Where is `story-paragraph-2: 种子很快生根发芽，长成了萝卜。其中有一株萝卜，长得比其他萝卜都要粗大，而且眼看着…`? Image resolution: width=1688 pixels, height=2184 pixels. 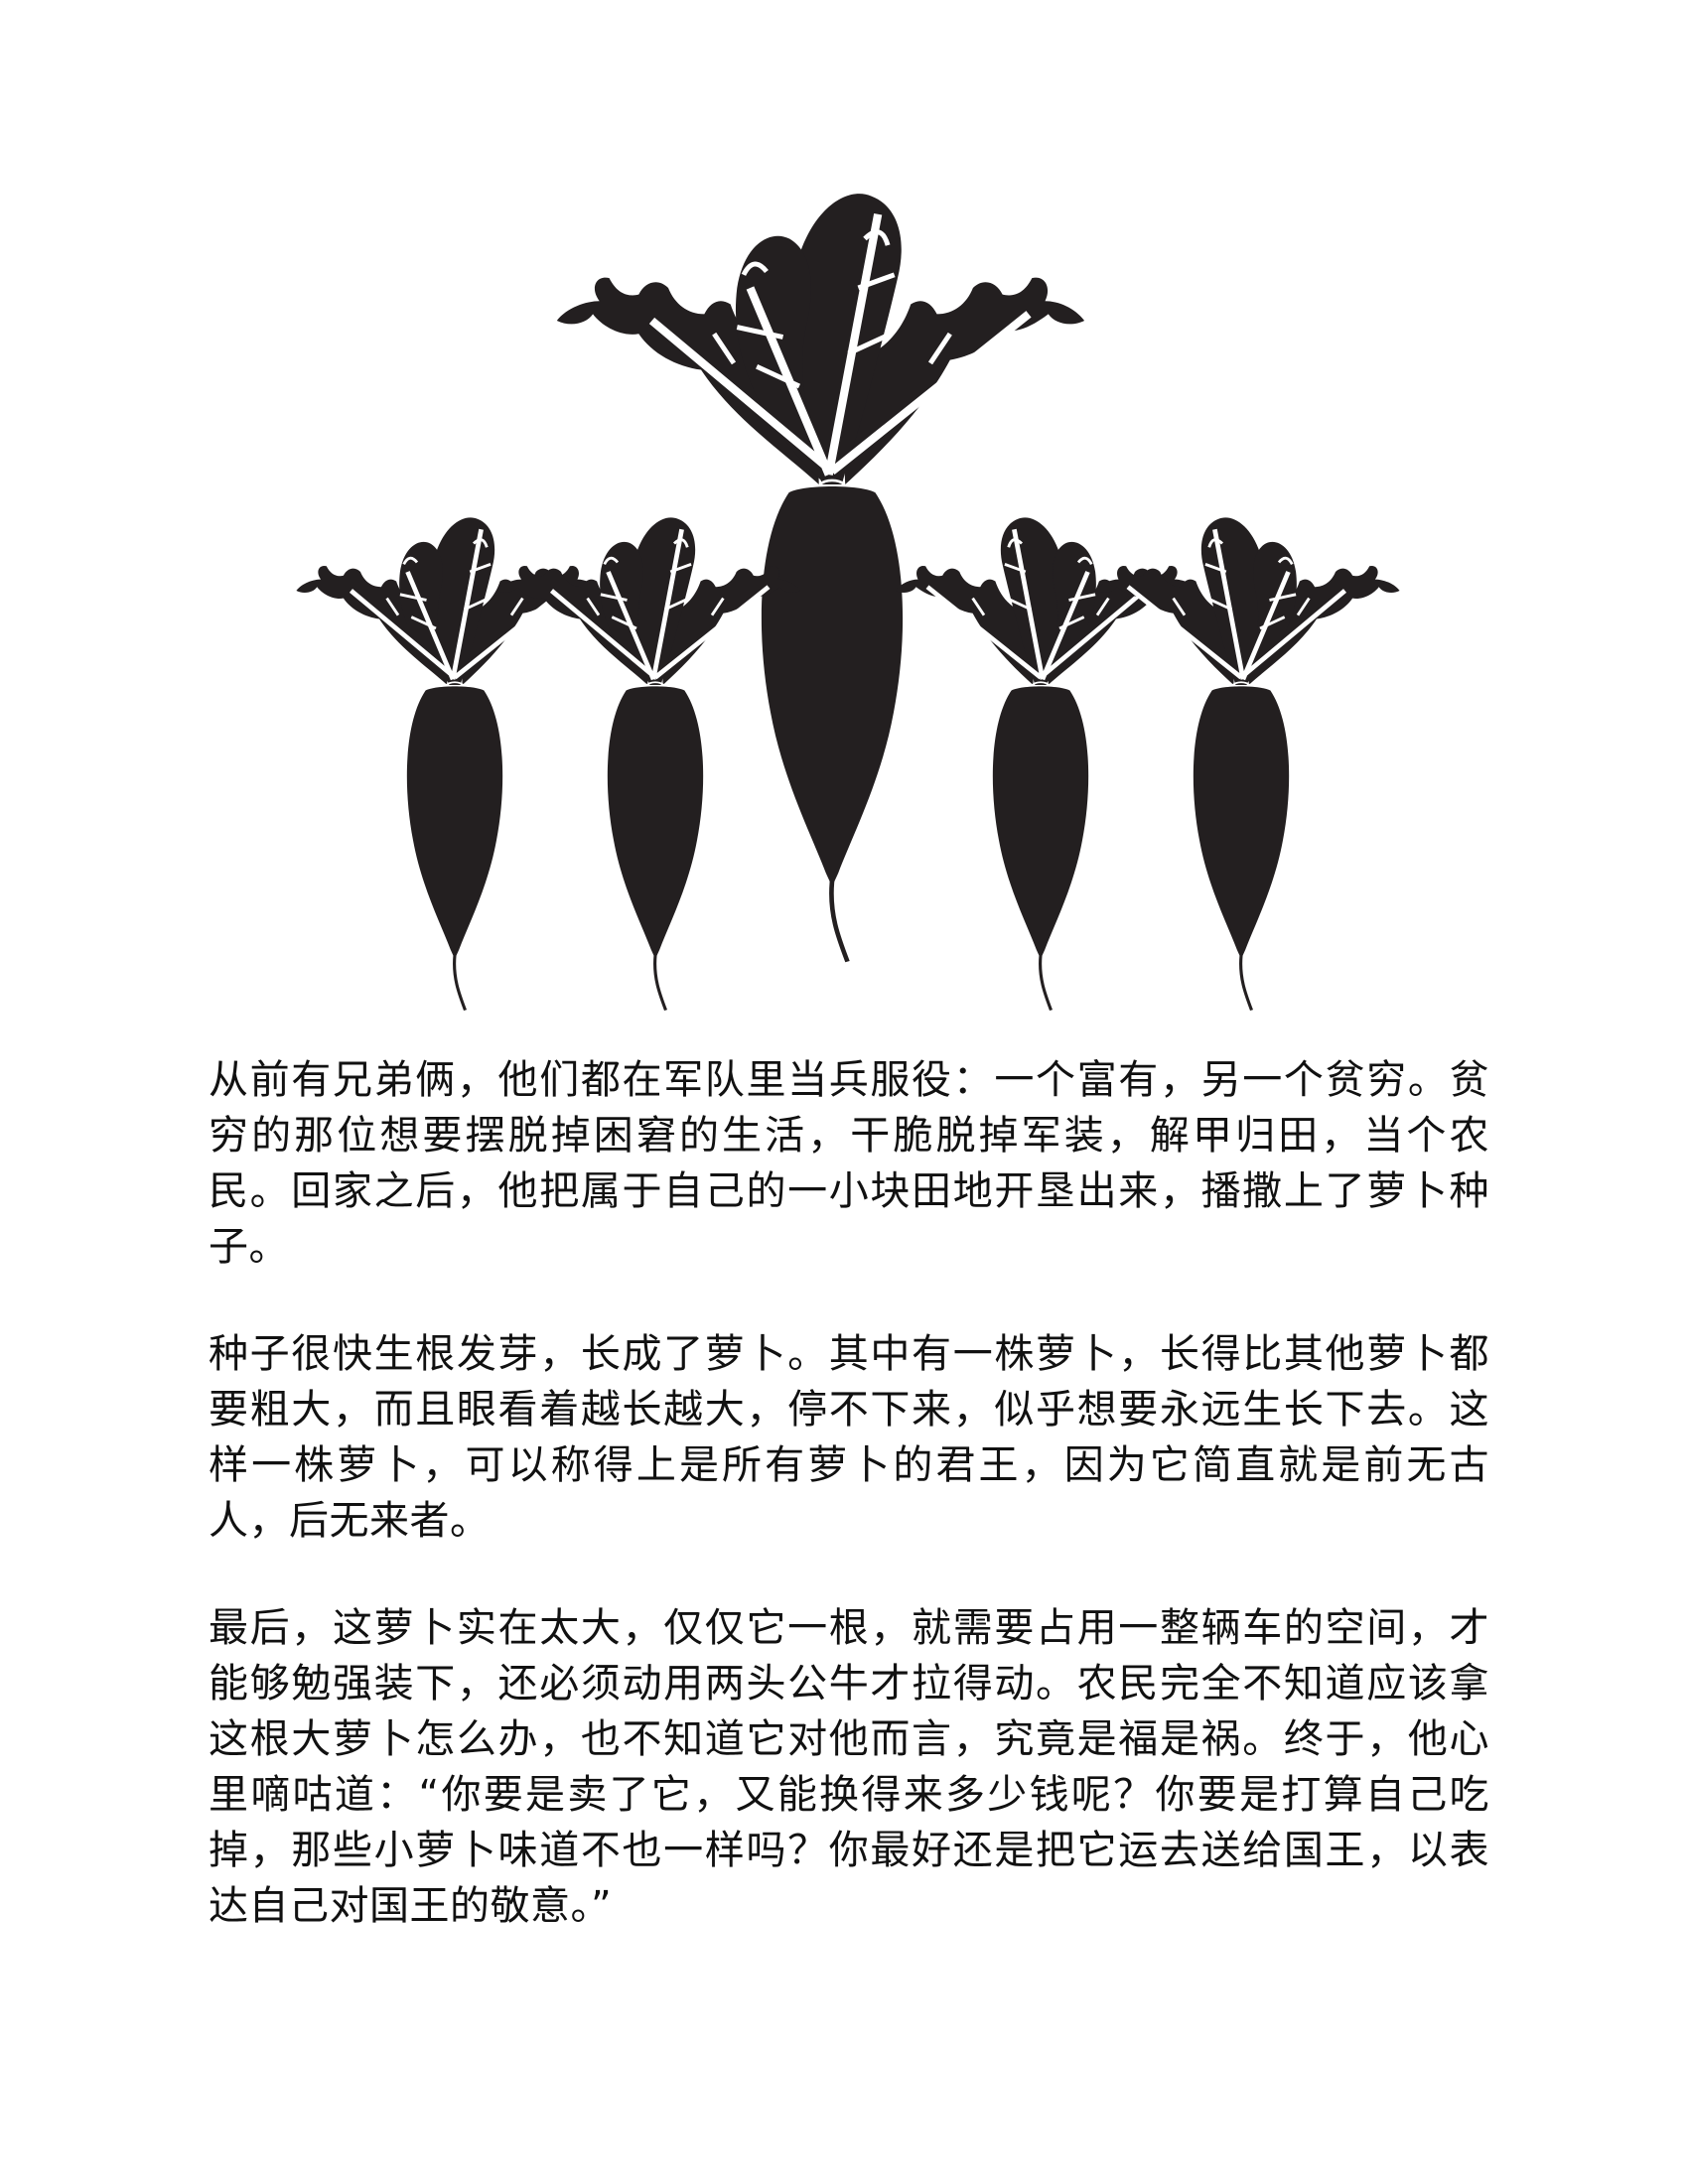 story-paragraph-2: 种子很快生根发芽，长成了萝卜。其中有一株萝卜，长得比其他萝卜都要粗大，而且眼看着… is located at coordinates (849, 1437).